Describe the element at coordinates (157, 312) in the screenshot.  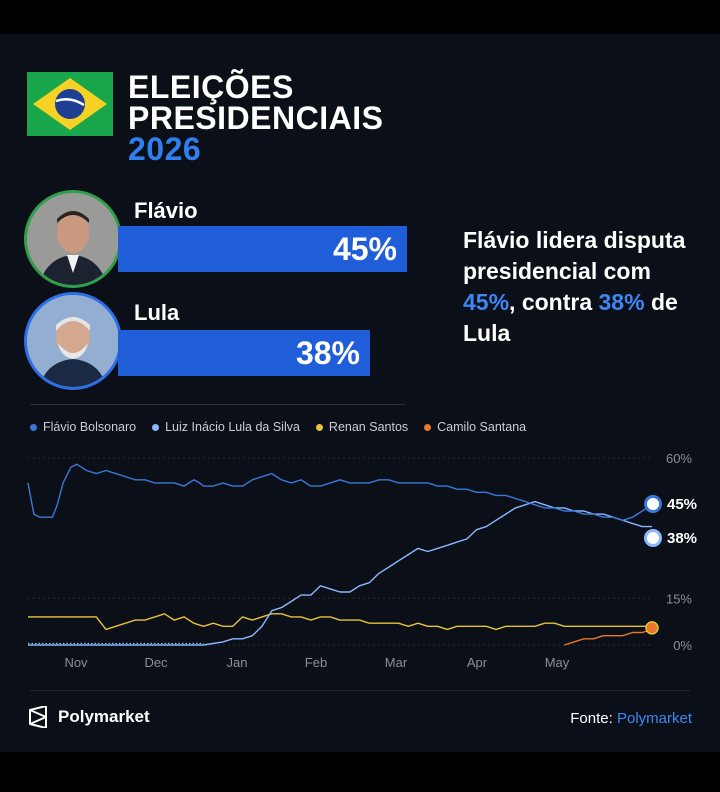
I see `candidate-name-lula: Lula` at that location.